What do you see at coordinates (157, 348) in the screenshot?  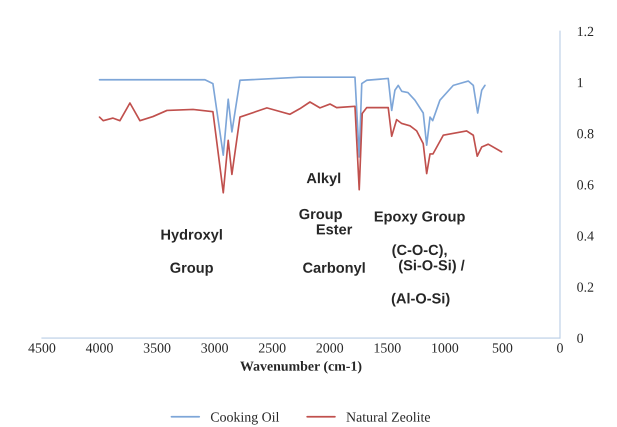 I see `x-tick-label: 3500` at bounding box center [157, 348].